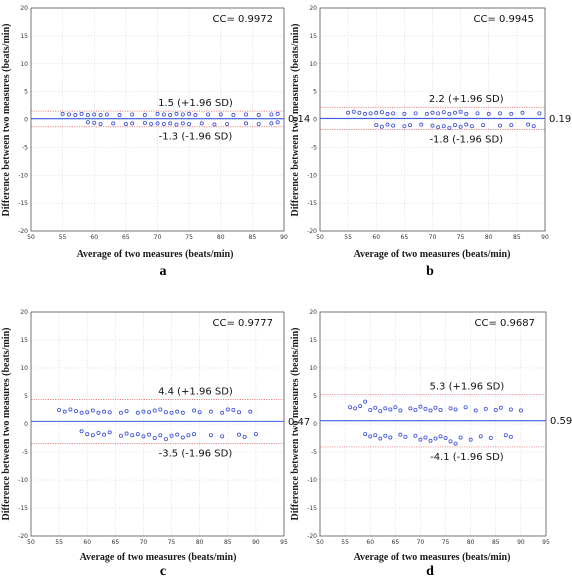 This screenshot has width=572, height=579. What do you see at coordinates (467, 457) in the screenshot?
I see `lower-loa-label: -4.1 (-1.96 SD)` at bounding box center [467, 457].